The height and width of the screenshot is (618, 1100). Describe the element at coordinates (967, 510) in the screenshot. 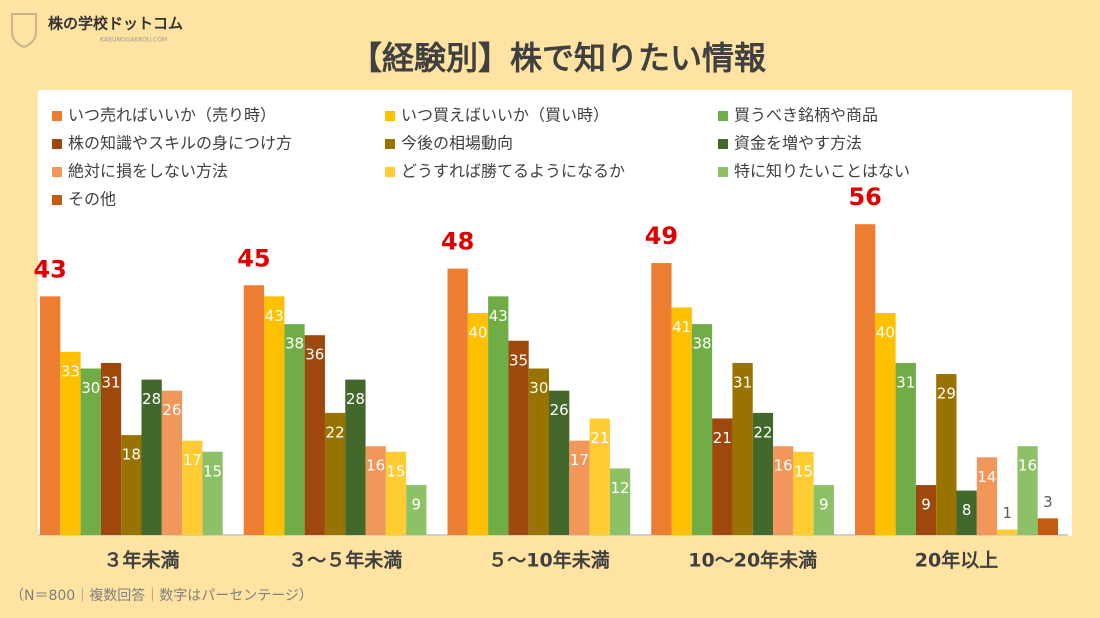

I see `value-label: 8` at that location.